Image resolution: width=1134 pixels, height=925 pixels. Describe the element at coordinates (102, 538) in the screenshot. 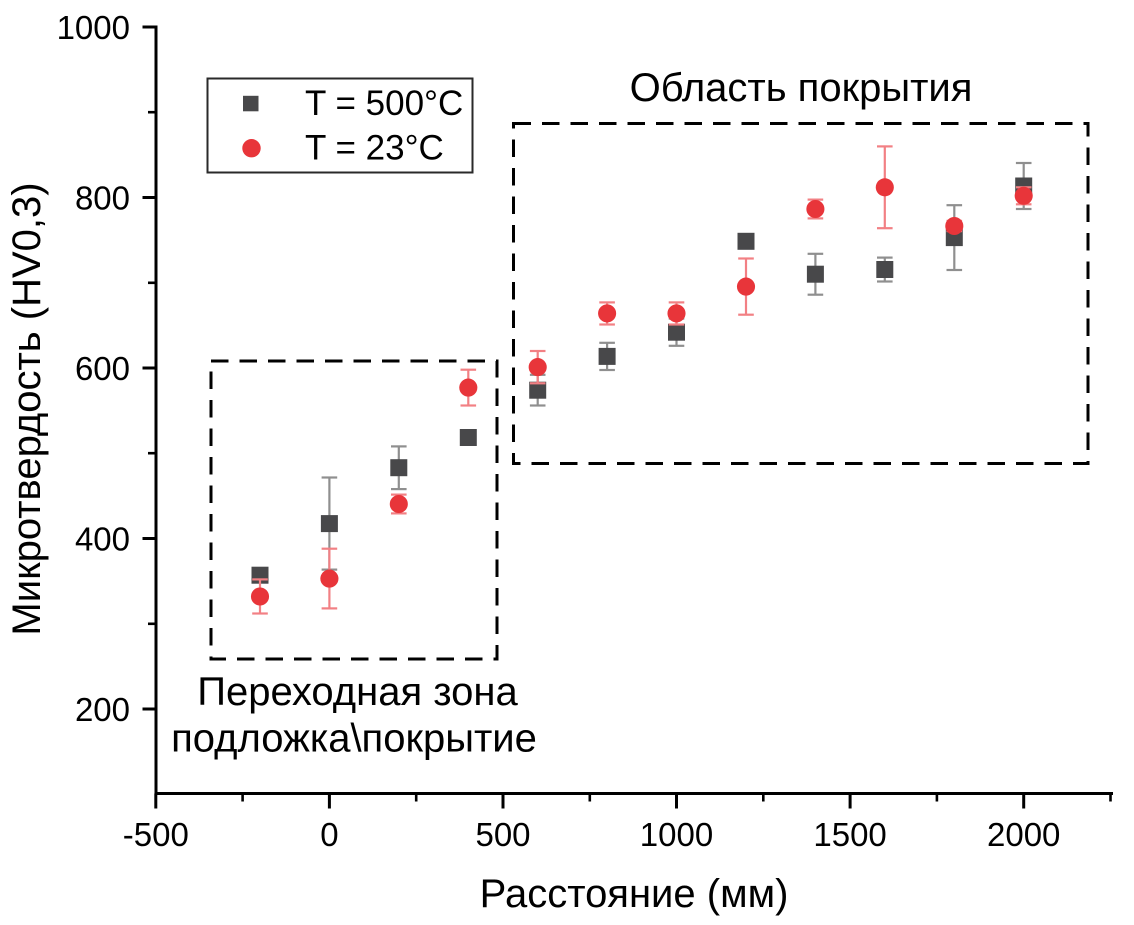

I see `svg-text: 400` at that location.